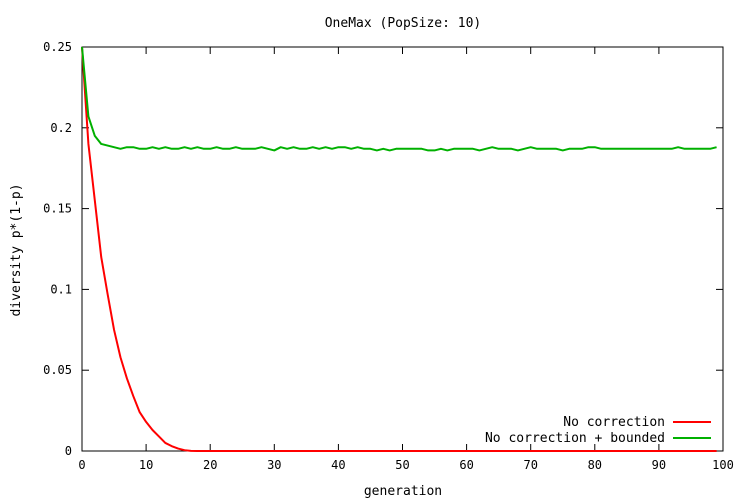 This screenshot has height=500, width=750. Describe the element at coordinates (16, 249) in the screenshot. I see `y-axis-title: diversity p*(1-p)` at that location.